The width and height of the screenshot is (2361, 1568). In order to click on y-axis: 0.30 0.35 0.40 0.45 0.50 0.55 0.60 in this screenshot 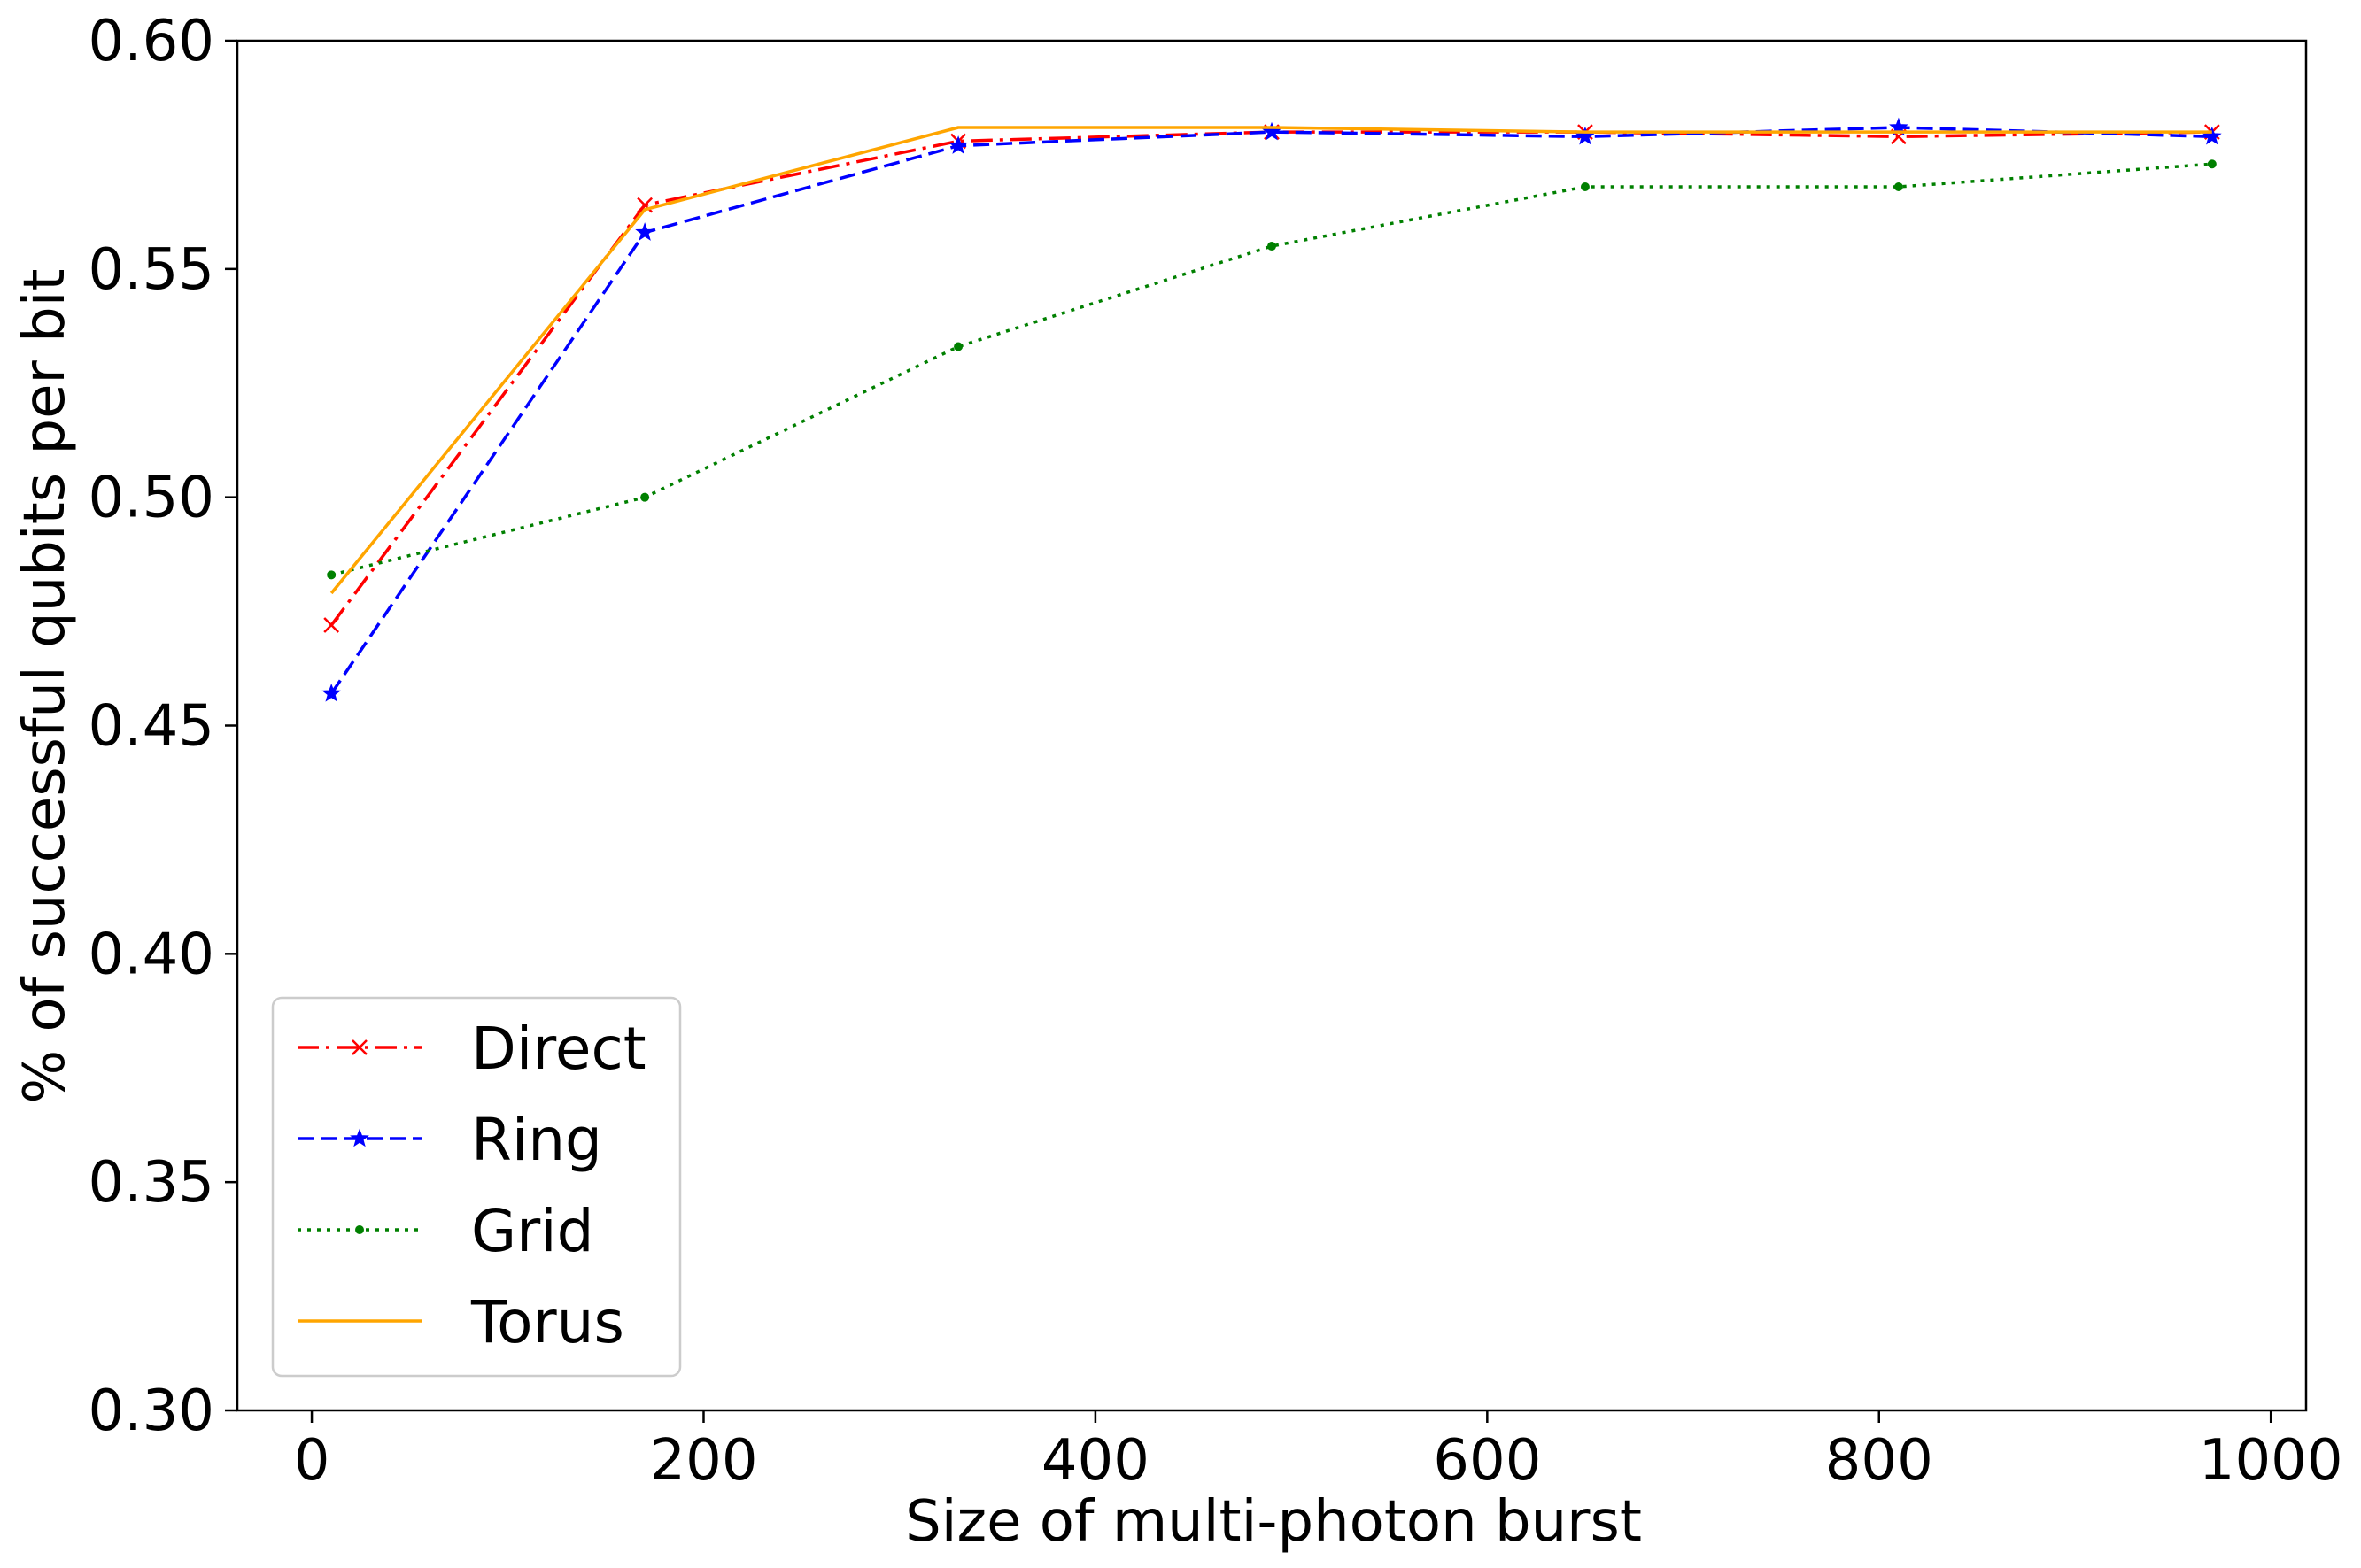, I will do `click(163, 727)`.